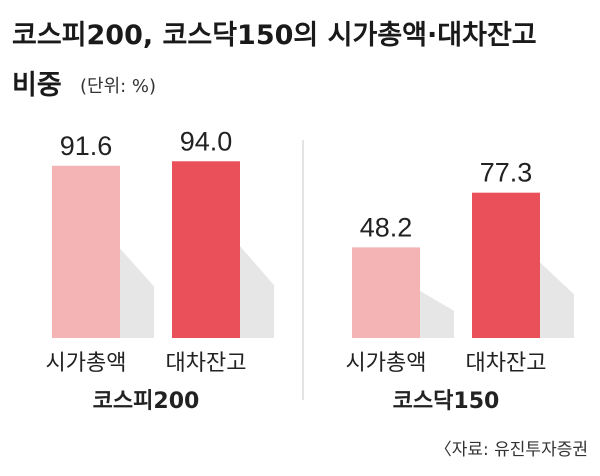 The width and height of the screenshot is (600, 476). Describe the element at coordinates (506, 173) in the screenshot. I see `value-label: 77.3` at that location.